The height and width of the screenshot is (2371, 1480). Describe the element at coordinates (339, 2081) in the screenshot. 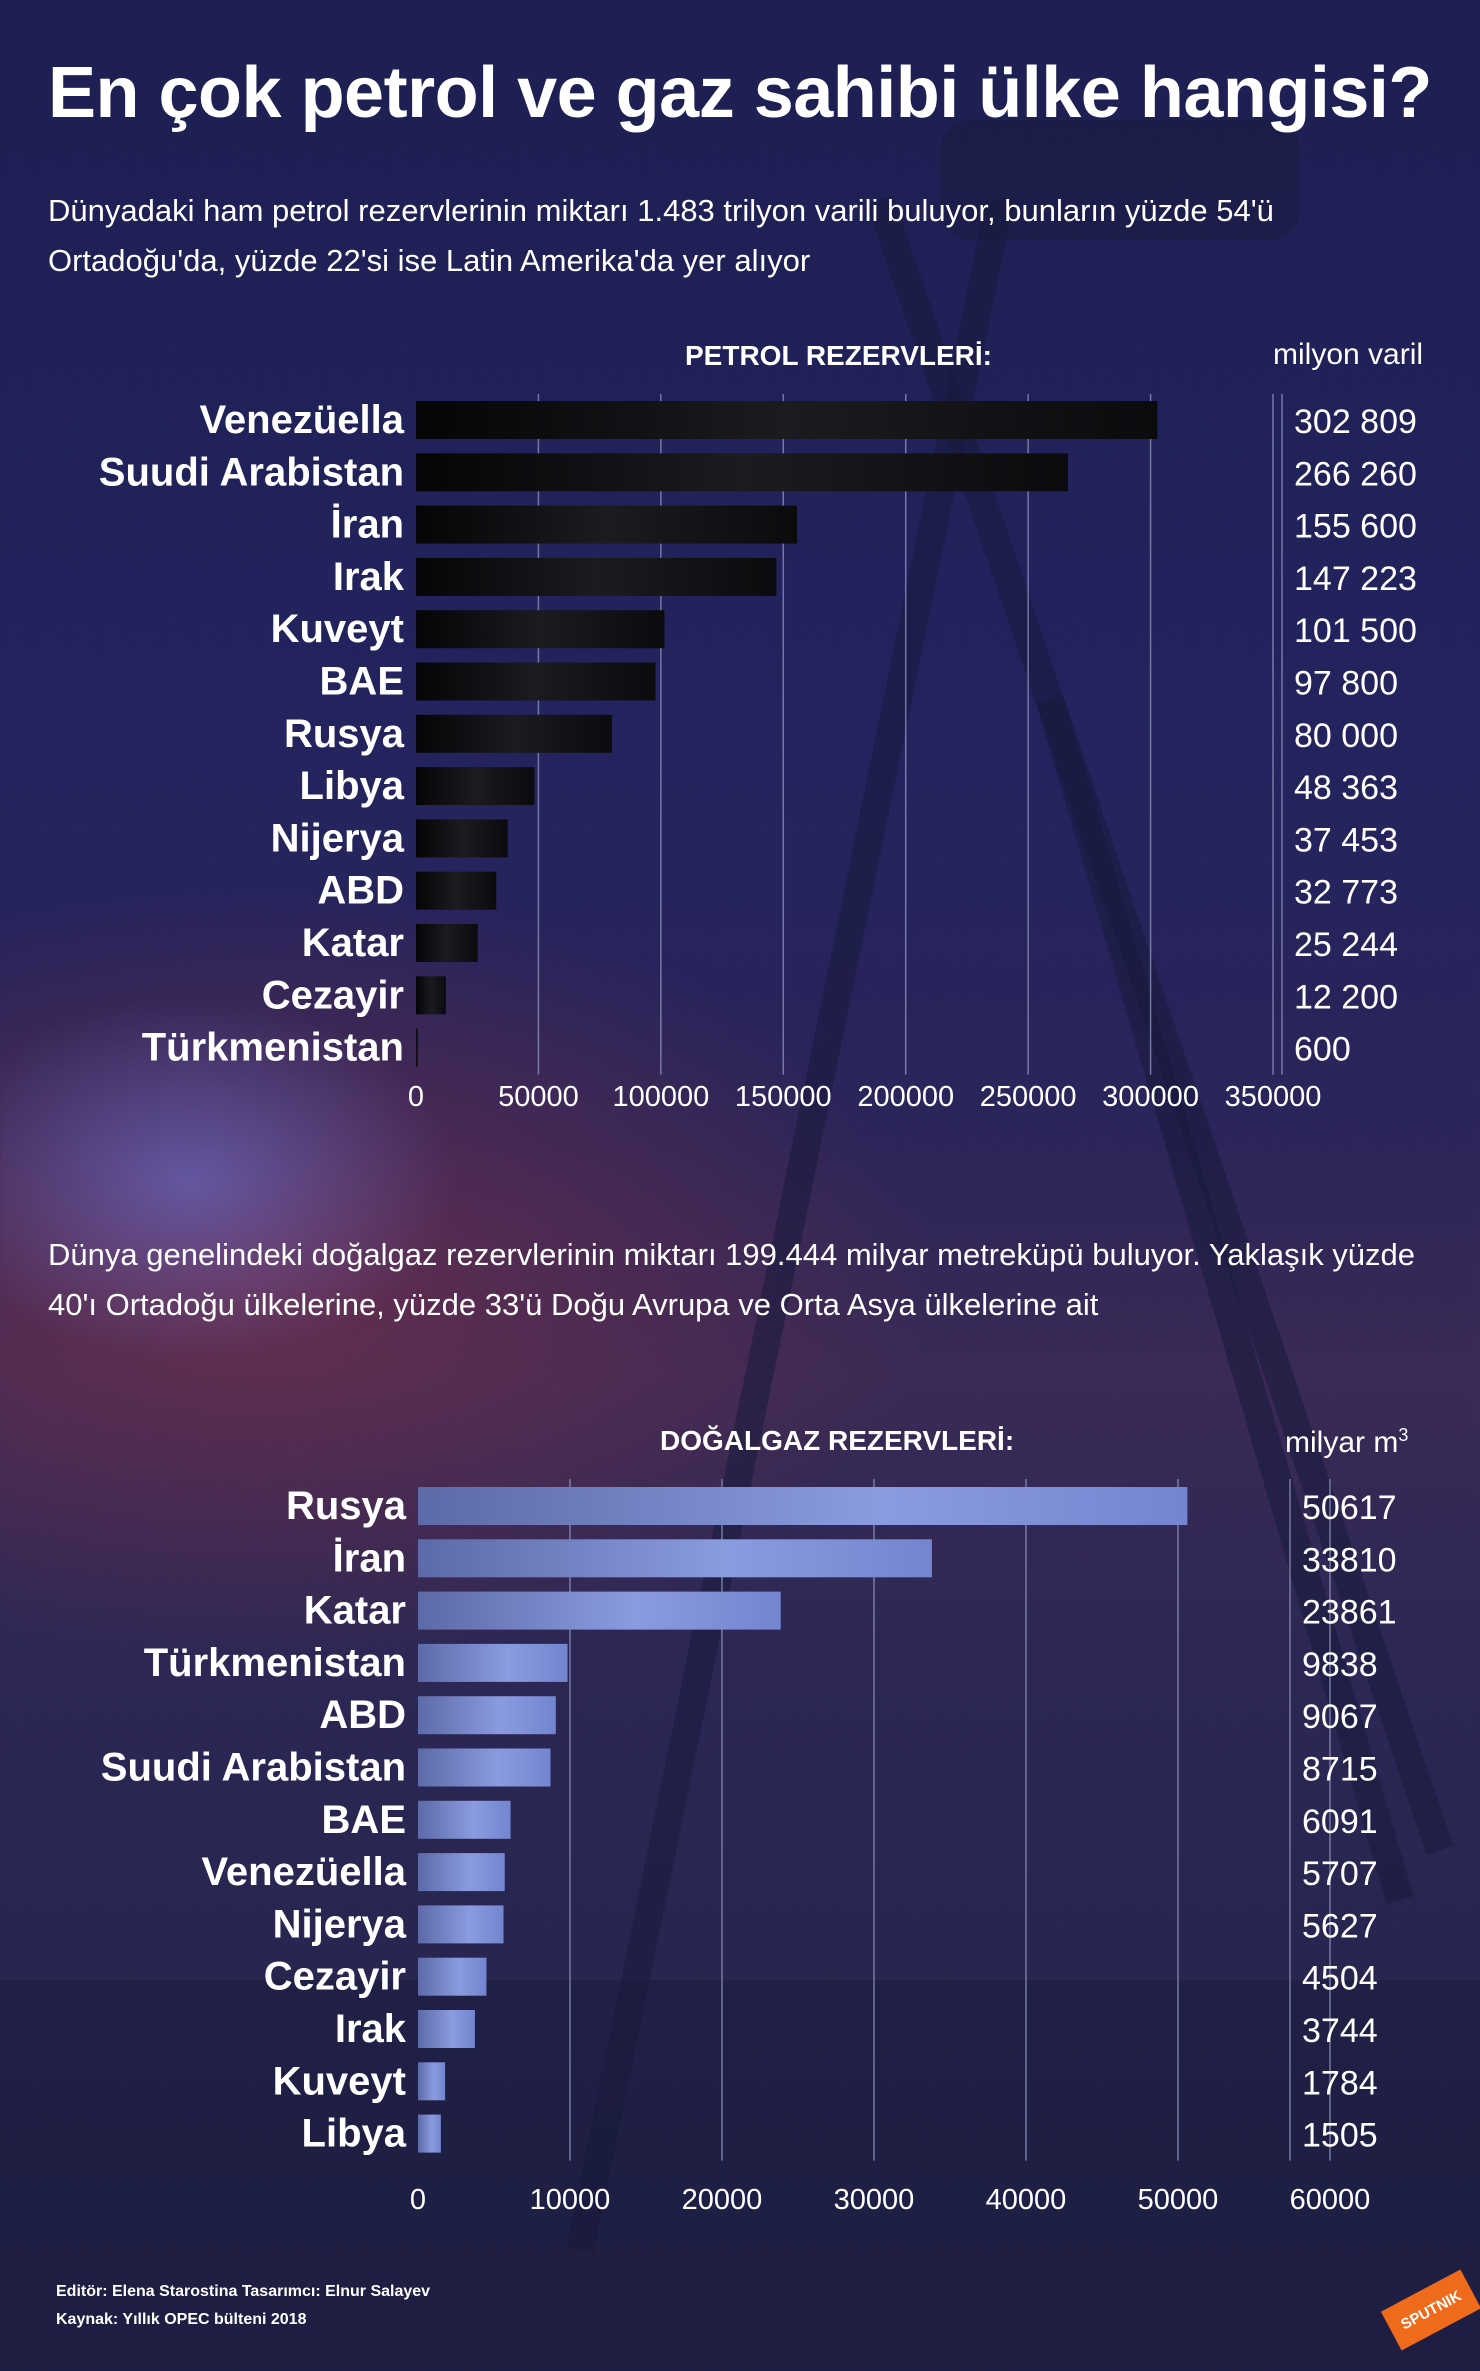

I see `gas-category-label: Kuveyt` at that location.